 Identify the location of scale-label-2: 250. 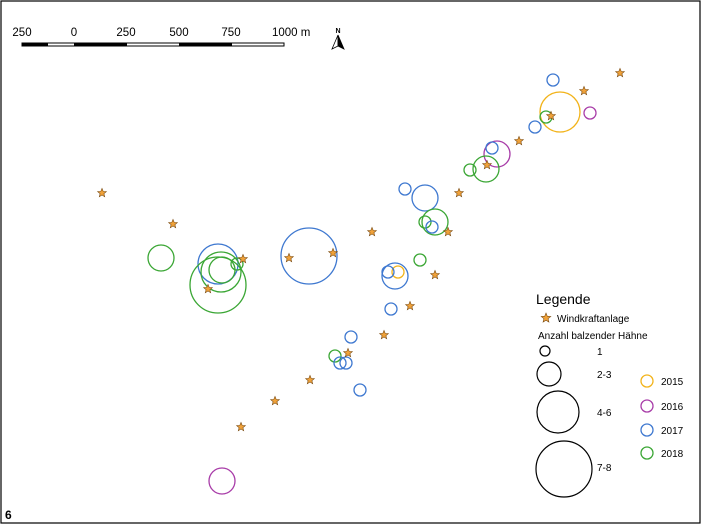
(125, 33).